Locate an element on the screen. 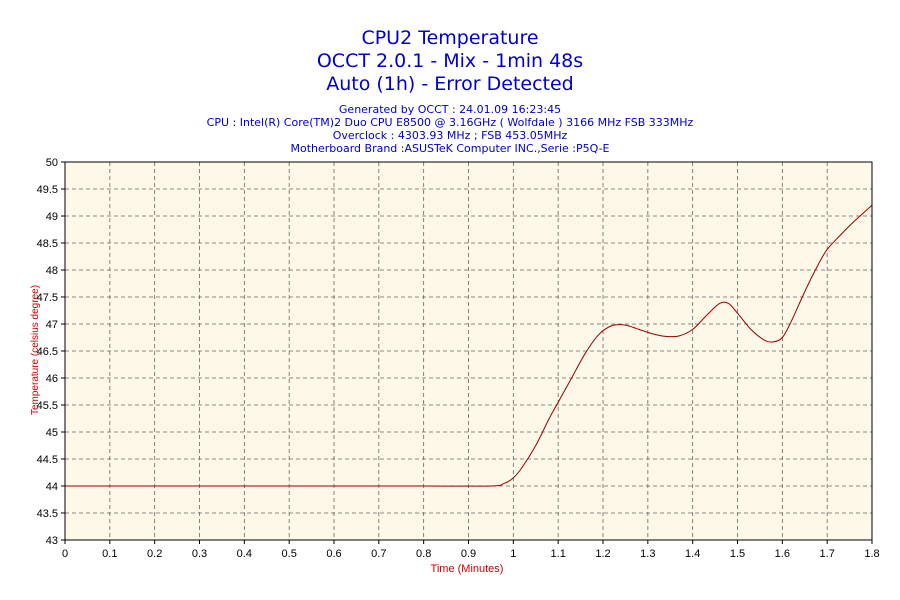 This screenshot has height=600, width=900. x-tick-label: 1.7 is located at coordinates (827, 554).